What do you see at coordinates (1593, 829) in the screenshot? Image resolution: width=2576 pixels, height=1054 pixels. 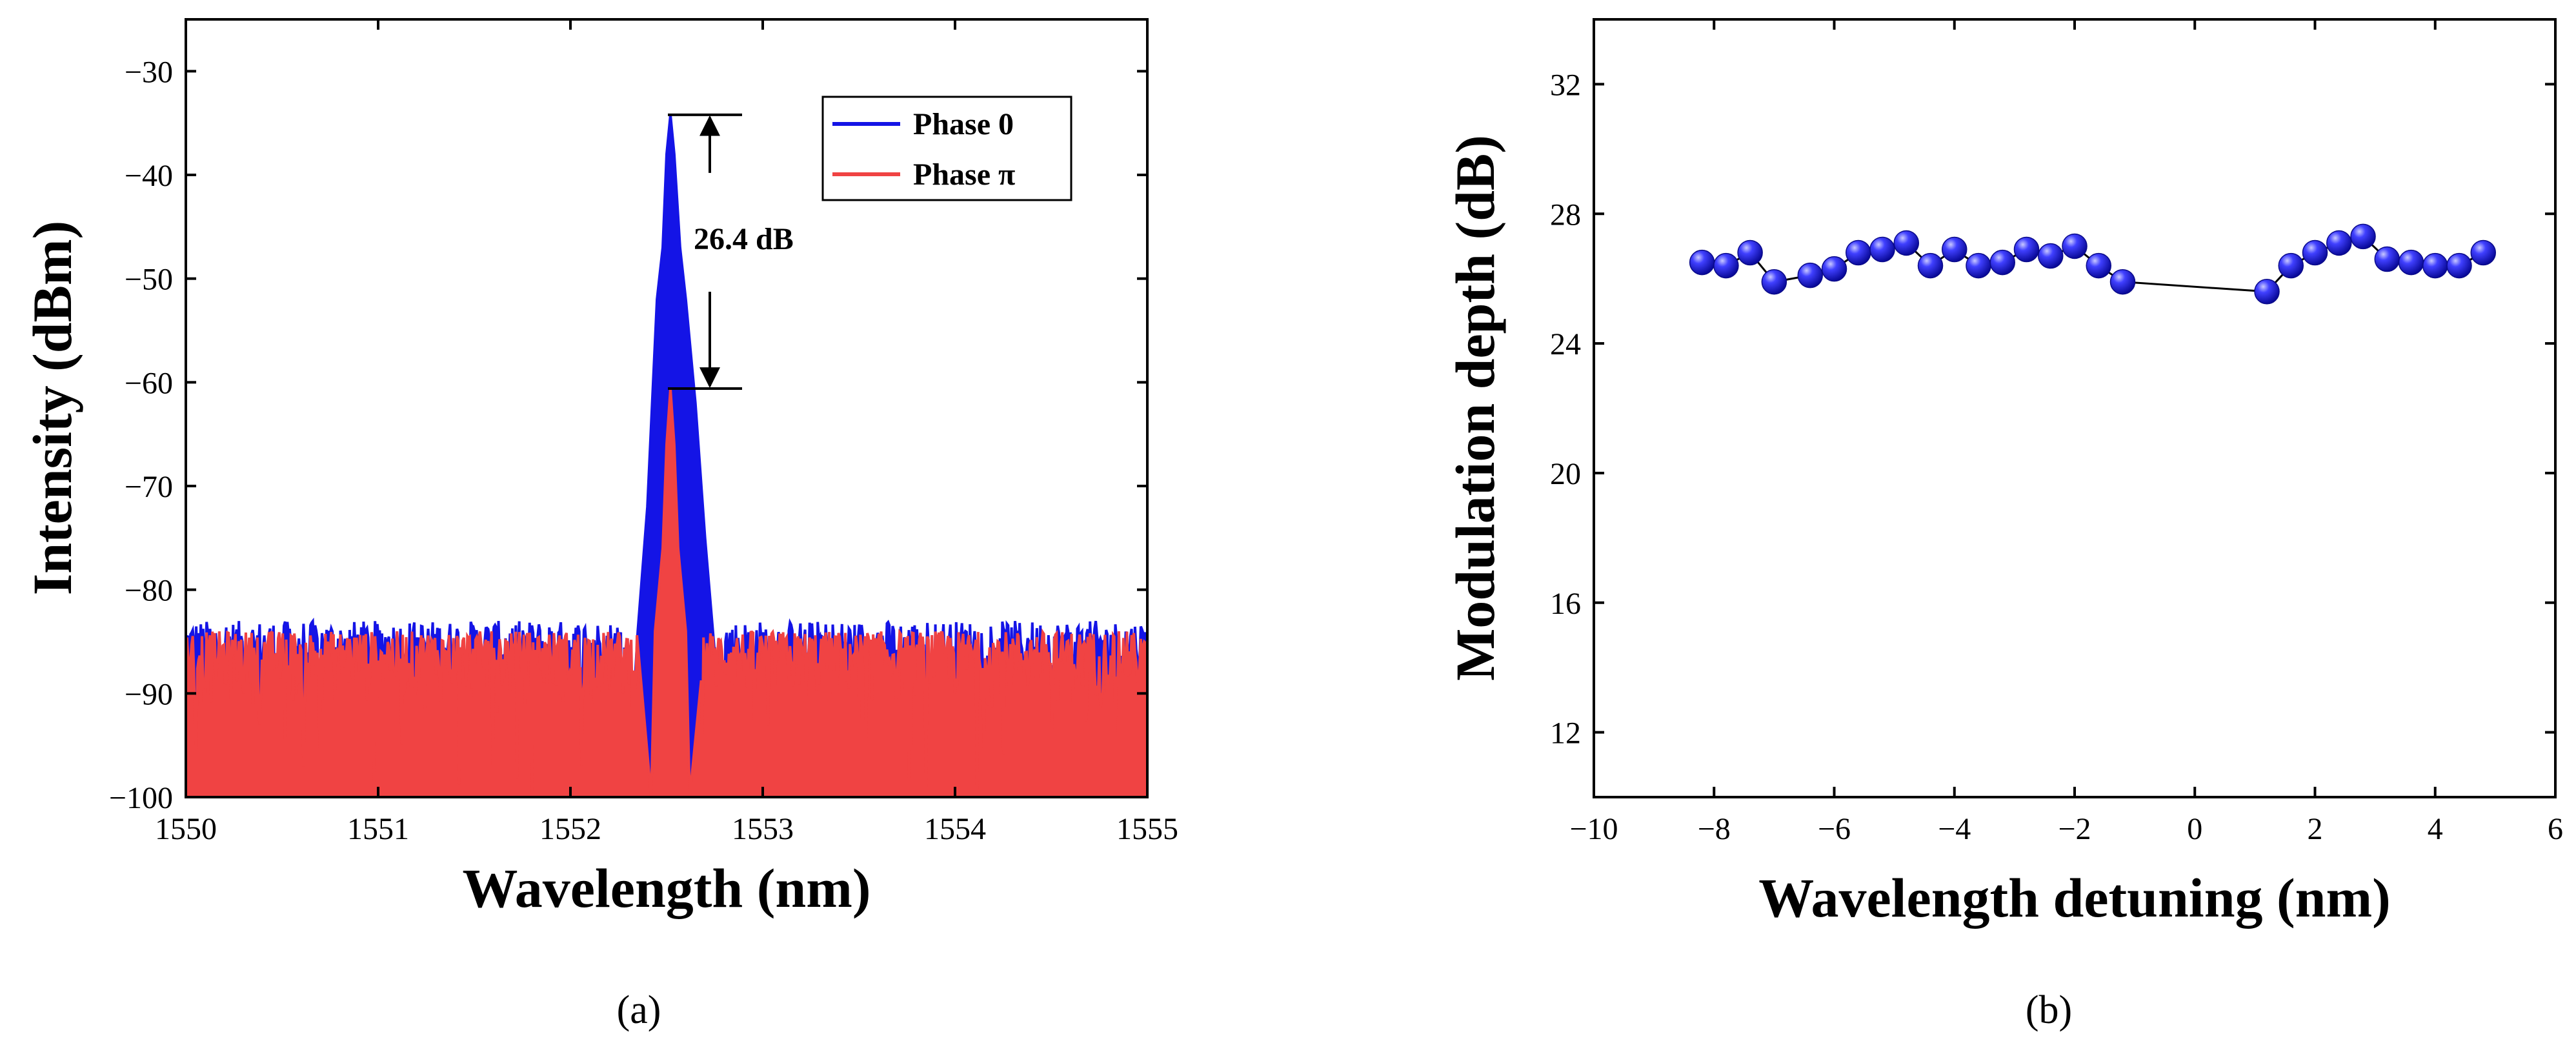 I see `x-tick-label: −10` at bounding box center [1593, 829].